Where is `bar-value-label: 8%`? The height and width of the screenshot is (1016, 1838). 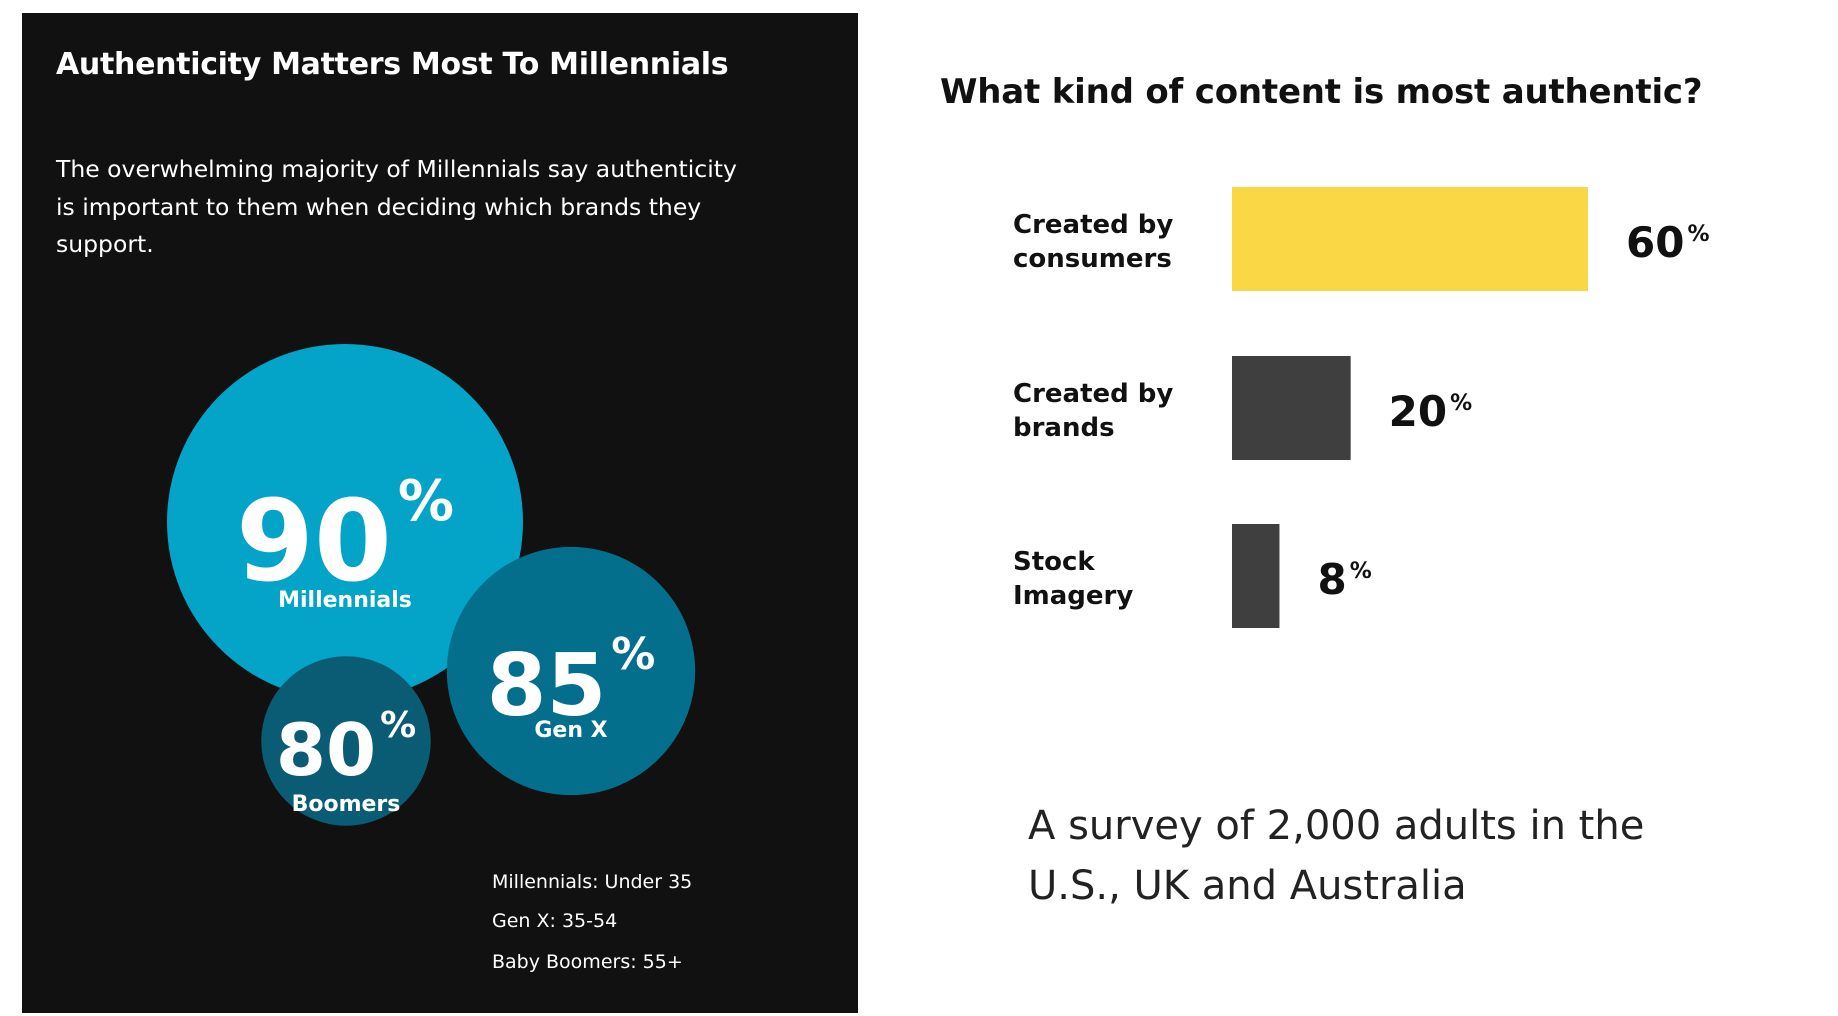 bar-value-label: 8% is located at coordinates (1344, 579).